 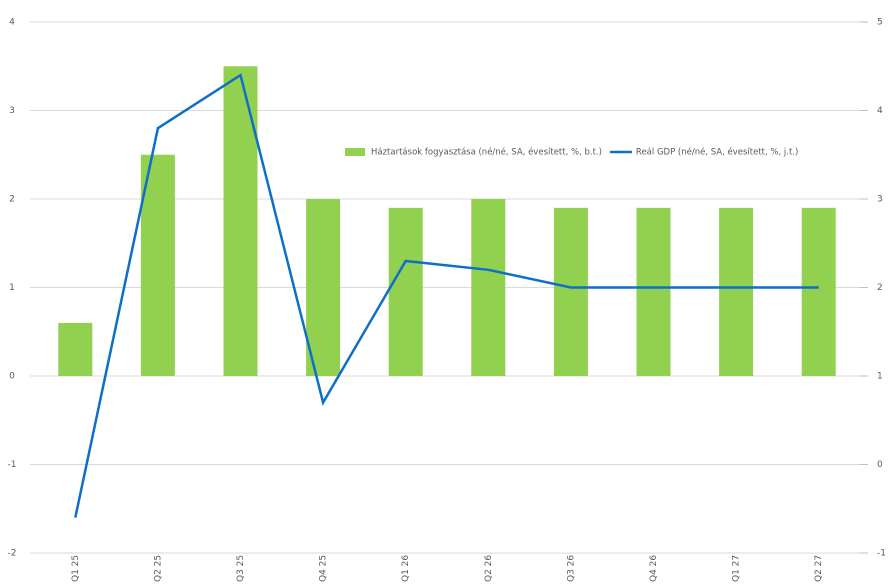 What do you see at coordinates (241, 568) in the screenshot?
I see `x-tick-label: Q3 25` at bounding box center [241, 568].